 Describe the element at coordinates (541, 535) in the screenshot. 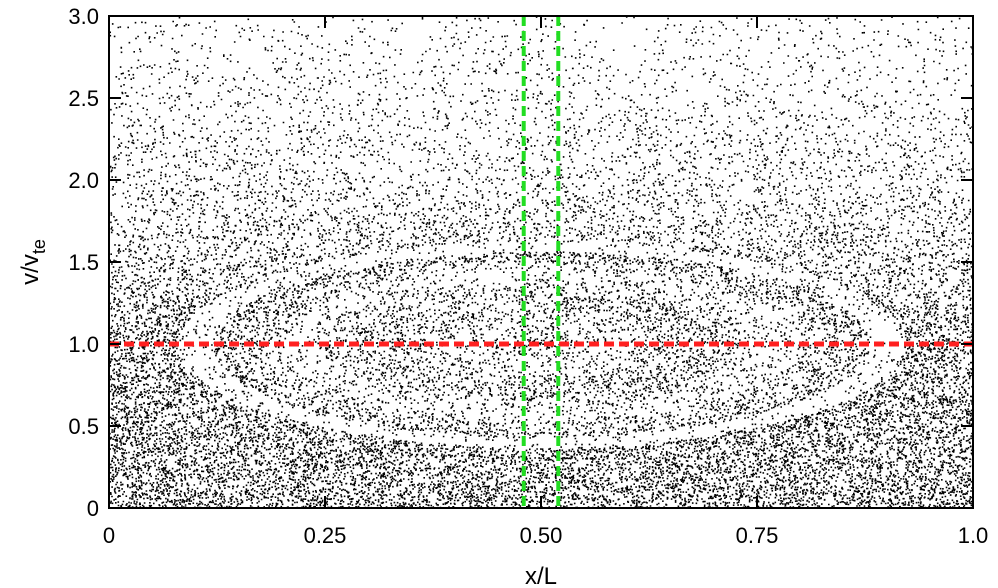

I see `x-tick-label: 0.50` at that location.